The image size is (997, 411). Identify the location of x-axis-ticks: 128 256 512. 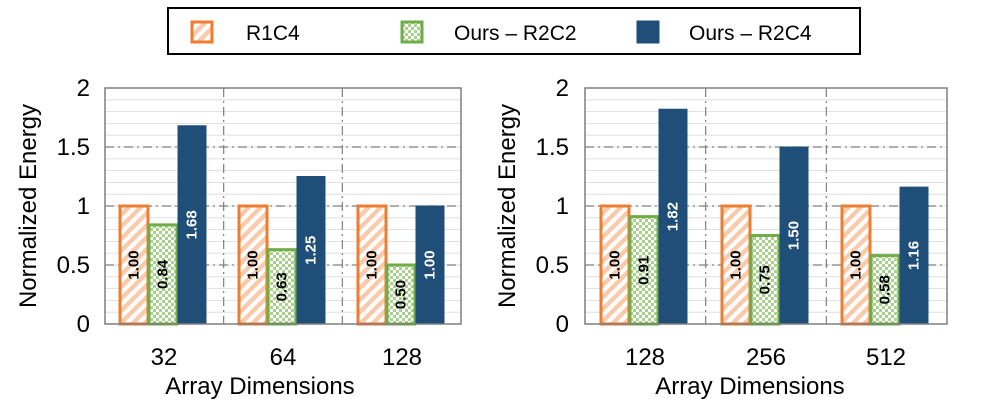
(765, 357).